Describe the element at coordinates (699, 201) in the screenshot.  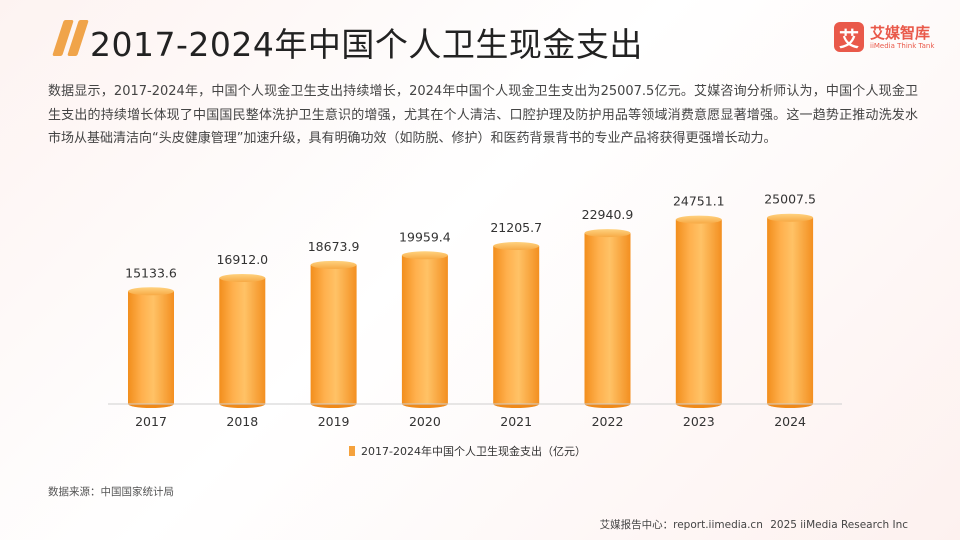
I see `bar-value-label: 24751.1` at that location.